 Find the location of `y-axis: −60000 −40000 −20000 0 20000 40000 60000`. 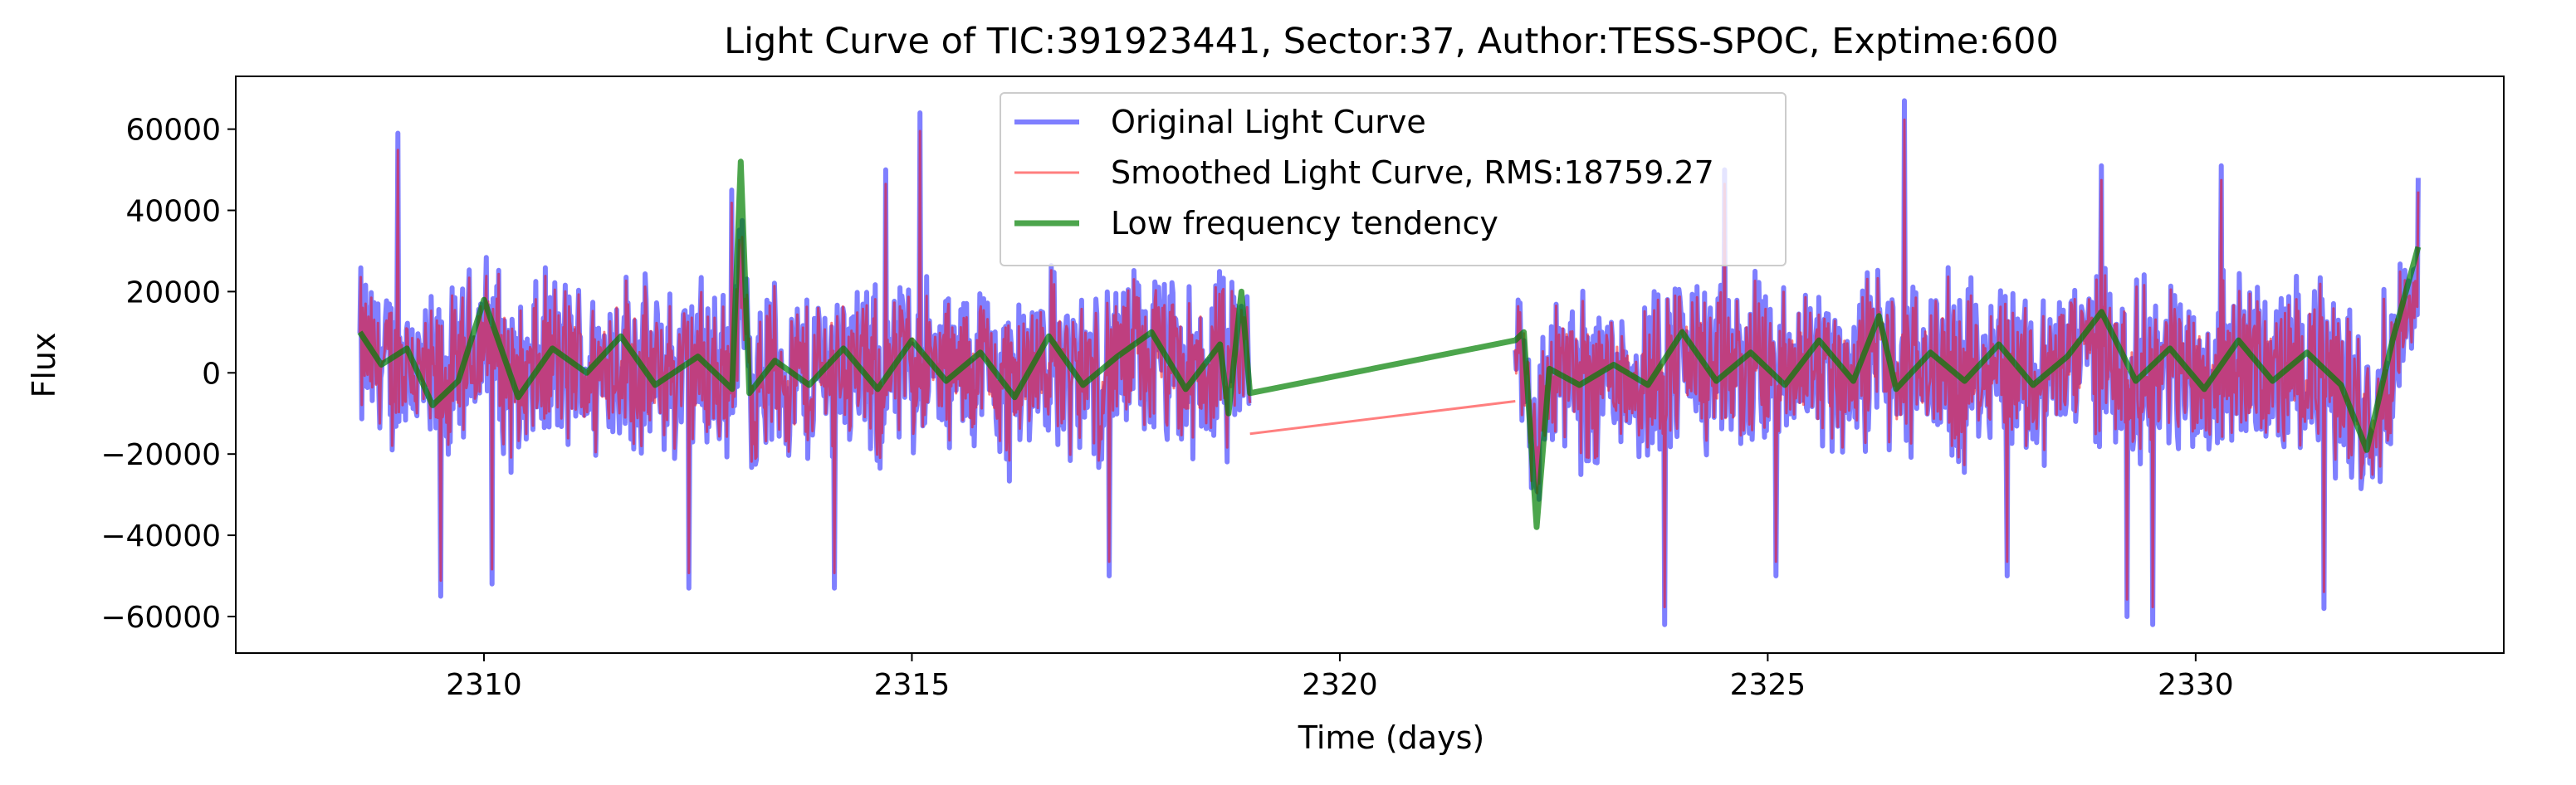

y-axis: −60000 −40000 −20000 0 20000 40000 60000 is located at coordinates (168, 374).